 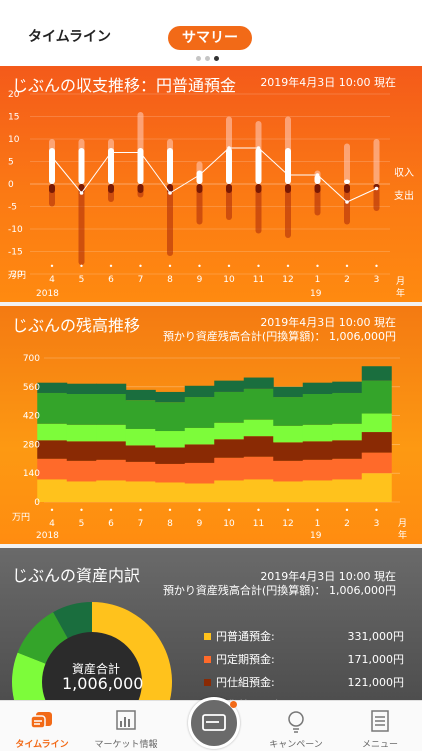 I want to click on flow-xtick-label: 2, so click(x=347, y=280).